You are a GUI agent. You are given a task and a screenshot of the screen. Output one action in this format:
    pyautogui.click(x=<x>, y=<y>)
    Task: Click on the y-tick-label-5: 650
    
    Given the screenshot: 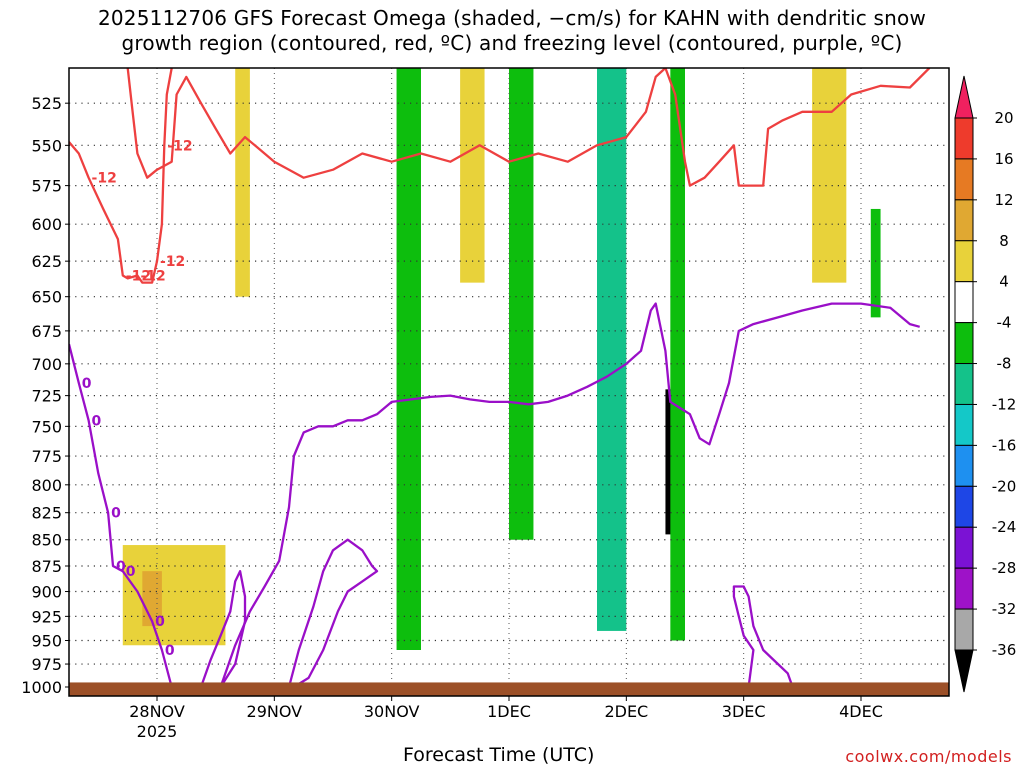 What is the action you would take?
    pyautogui.click(x=46, y=297)
    